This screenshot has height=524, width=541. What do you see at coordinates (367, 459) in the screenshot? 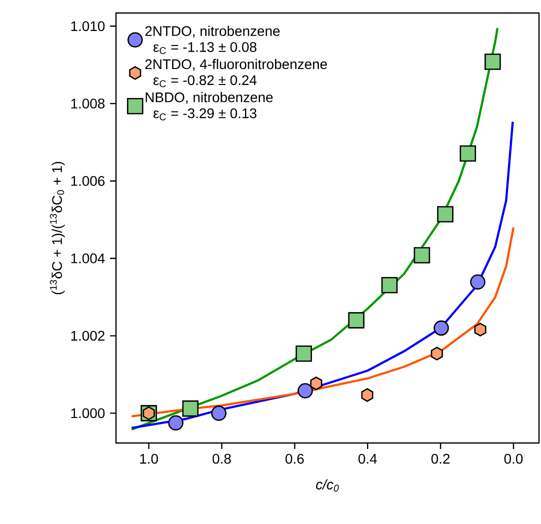
I see `x-tick-label: 0.4` at bounding box center [367, 459].